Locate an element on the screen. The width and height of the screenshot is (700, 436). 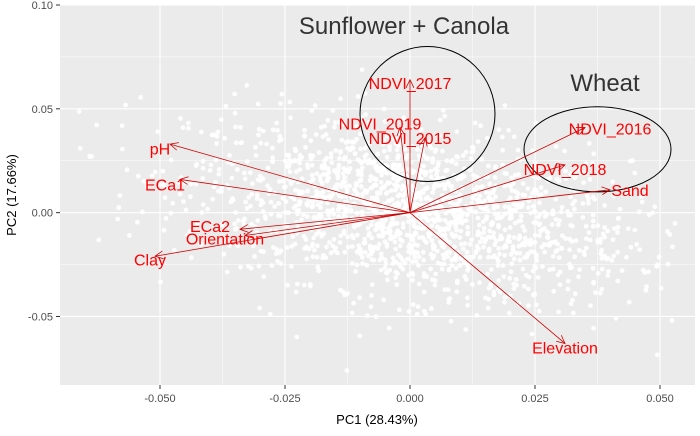
loading-label: ECa1 is located at coordinates (165, 186).